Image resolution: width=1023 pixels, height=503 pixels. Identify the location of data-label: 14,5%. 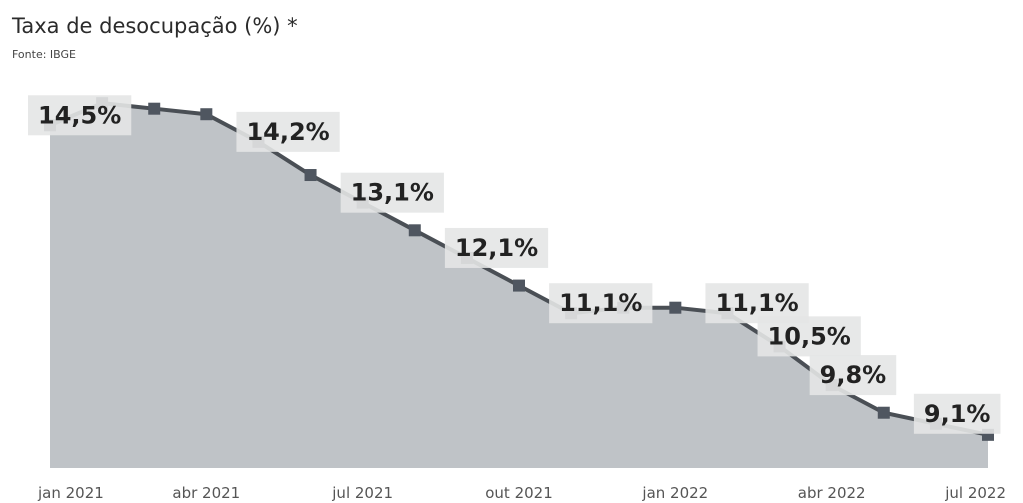
(79, 115).